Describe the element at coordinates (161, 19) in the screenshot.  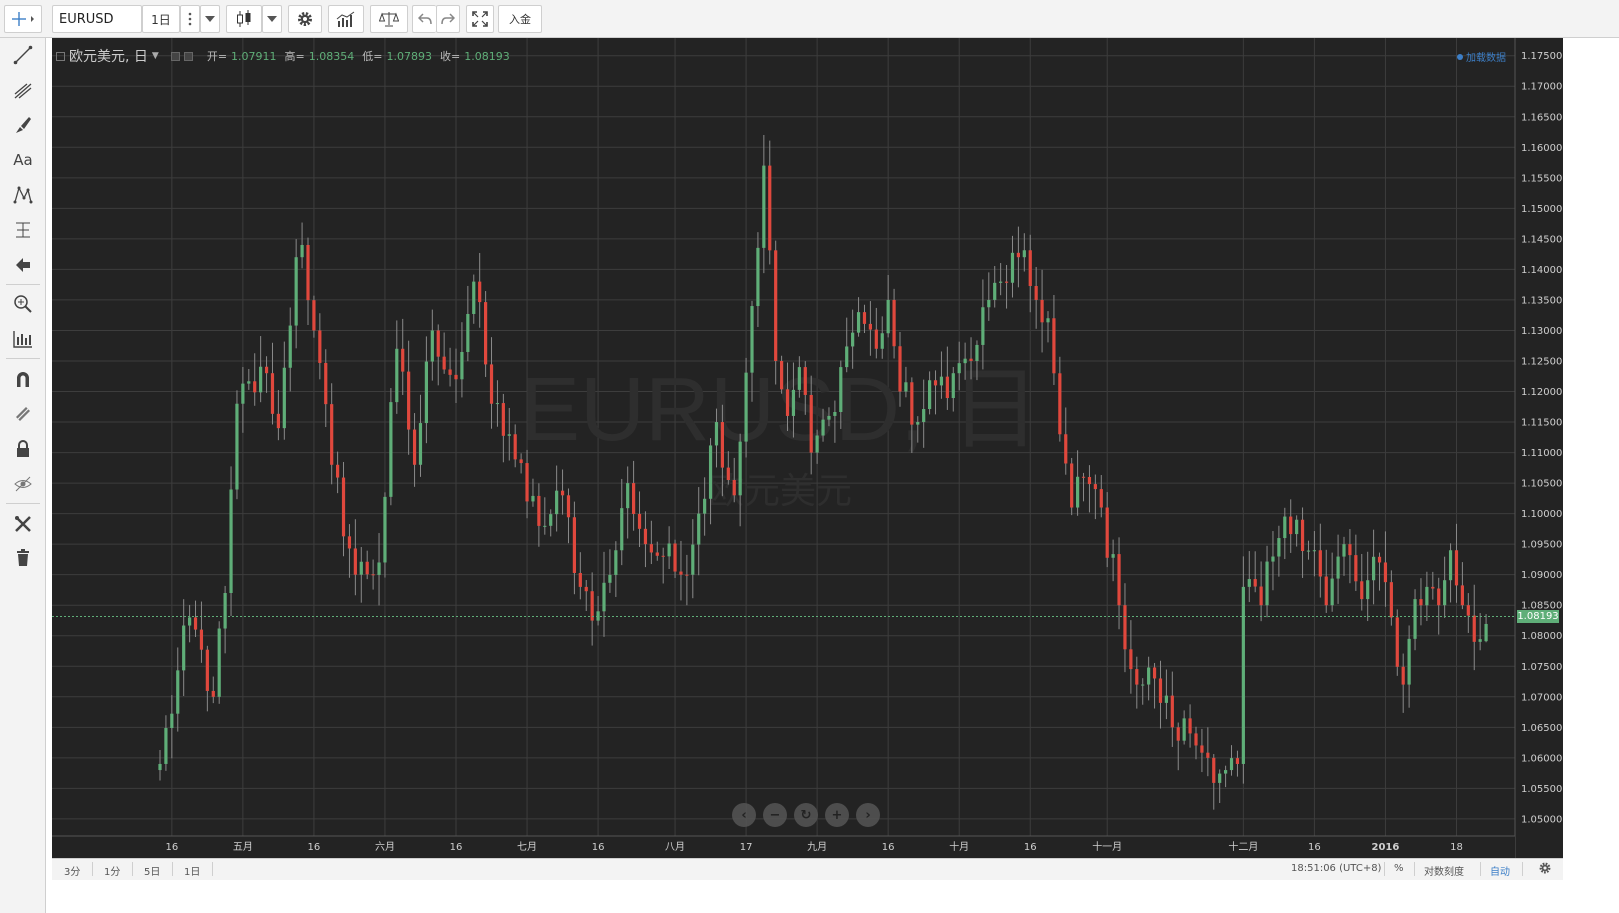
I see `interval-button: 1日` at that location.